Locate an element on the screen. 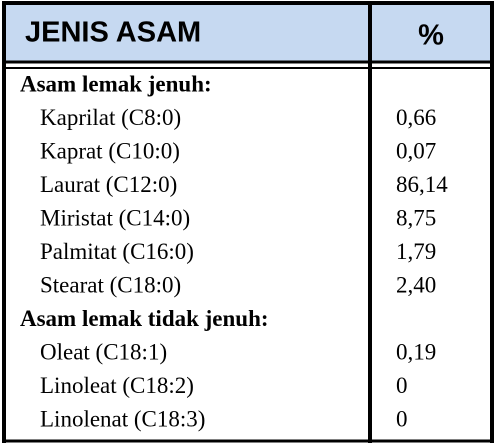 This screenshot has width=499, height=443. row-value: 1,79 is located at coordinates (416, 251).